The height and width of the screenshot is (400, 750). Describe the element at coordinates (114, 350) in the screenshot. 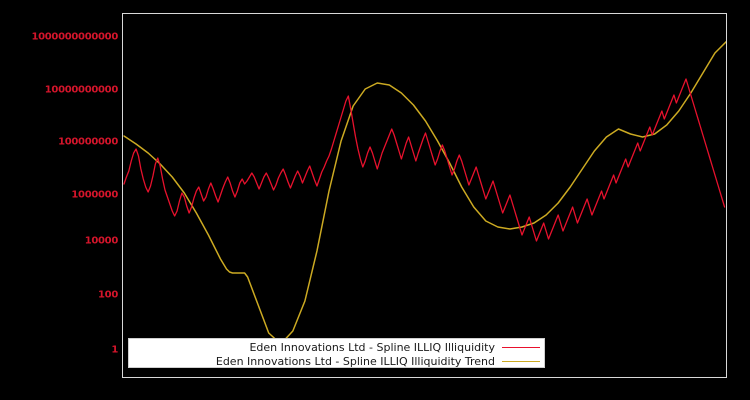

I see `y-axis-tick-label: 1` at that location.